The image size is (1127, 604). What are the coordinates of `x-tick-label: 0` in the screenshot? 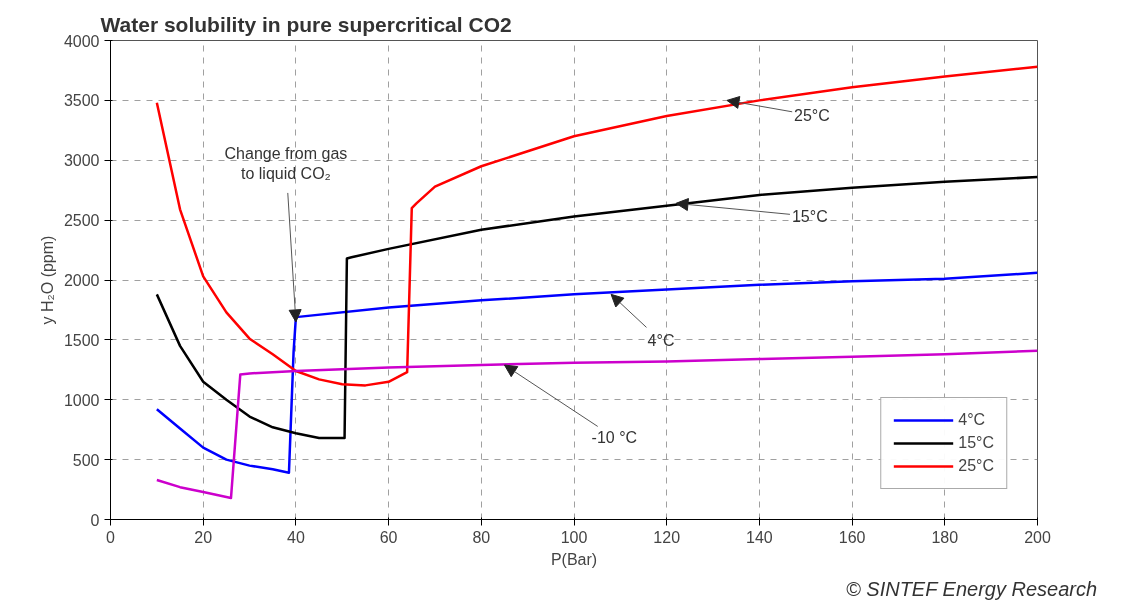 It's located at (111, 537).